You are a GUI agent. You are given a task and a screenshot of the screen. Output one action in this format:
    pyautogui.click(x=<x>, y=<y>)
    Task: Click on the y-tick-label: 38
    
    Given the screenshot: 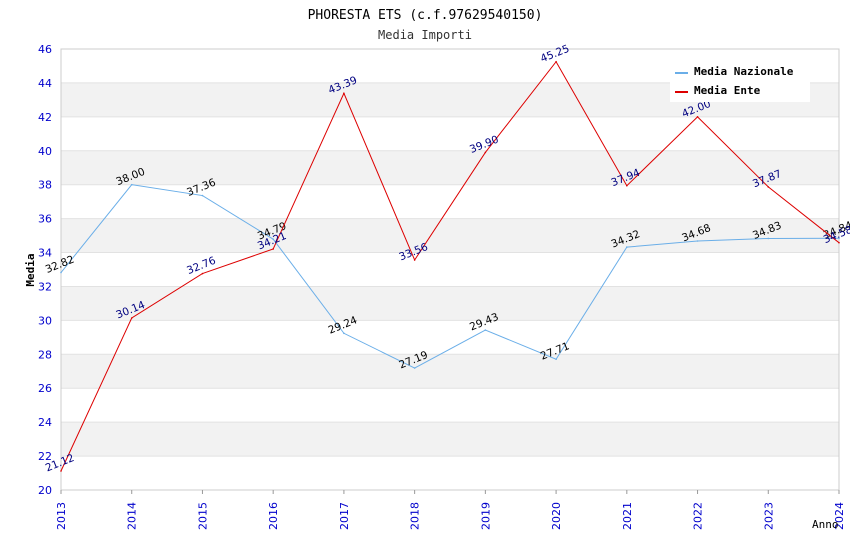 What is the action you would take?
    pyautogui.click(x=45, y=185)
    